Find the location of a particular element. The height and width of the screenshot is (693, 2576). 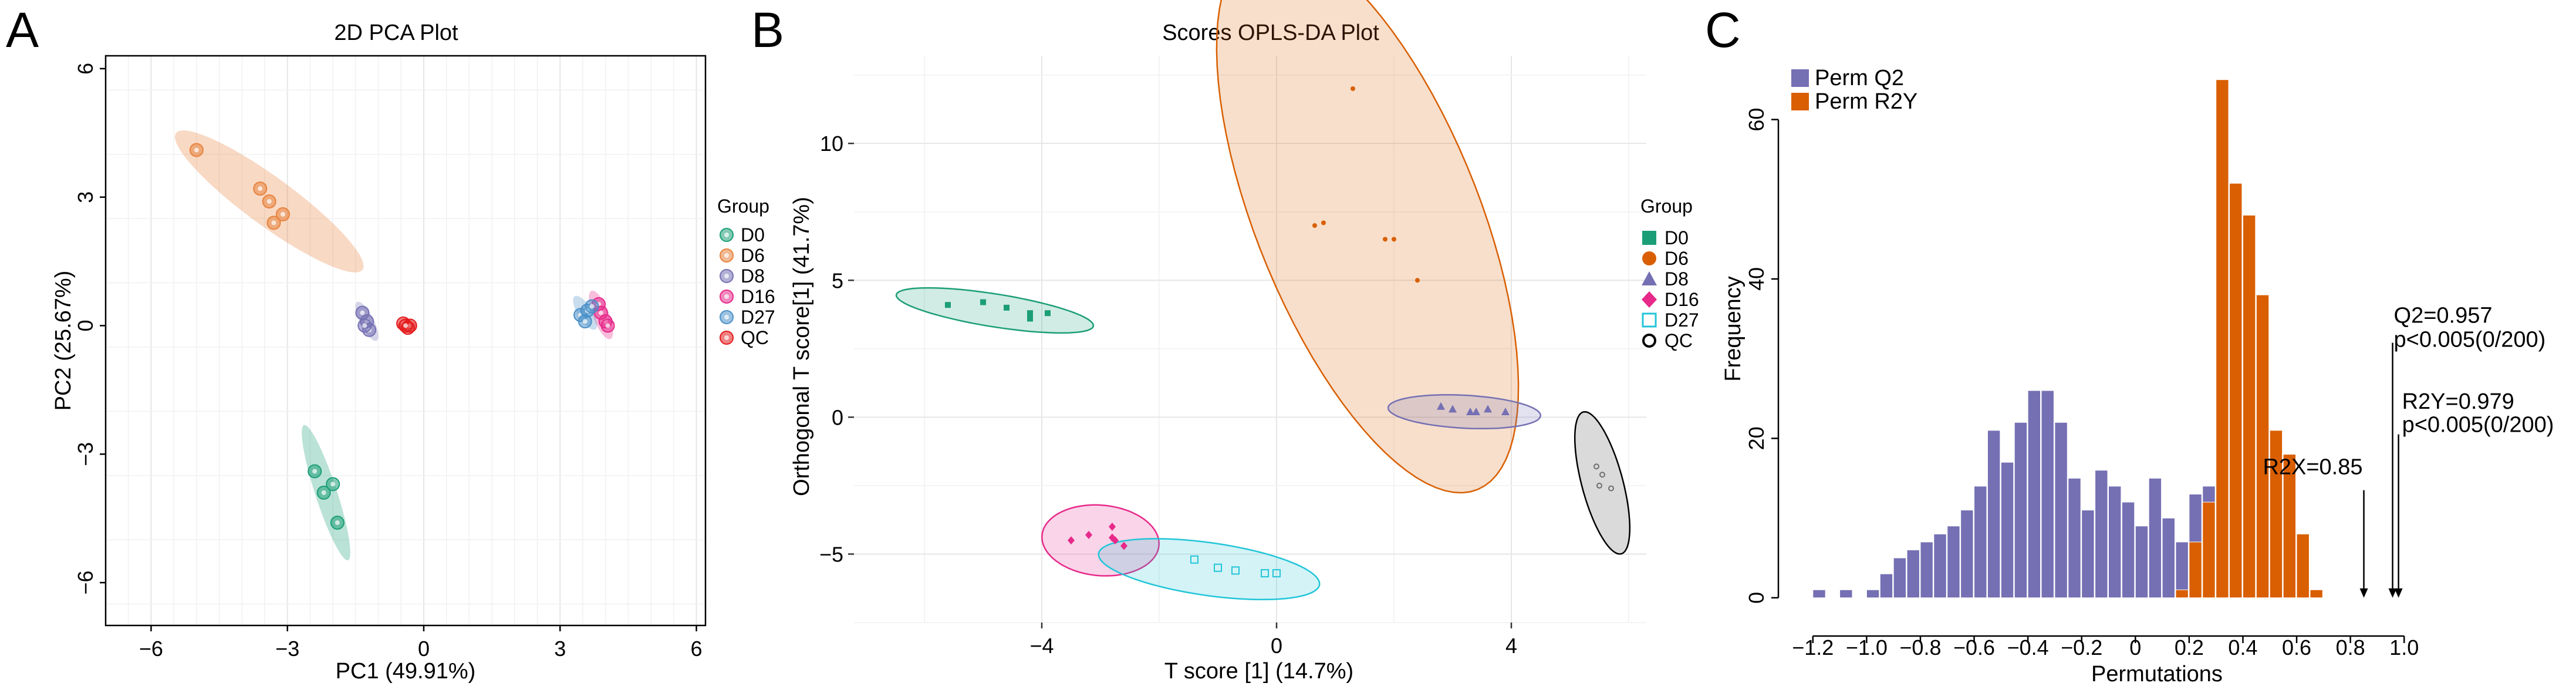

opls-legend-label-d27: D27 is located at coordinates (1682, 320).